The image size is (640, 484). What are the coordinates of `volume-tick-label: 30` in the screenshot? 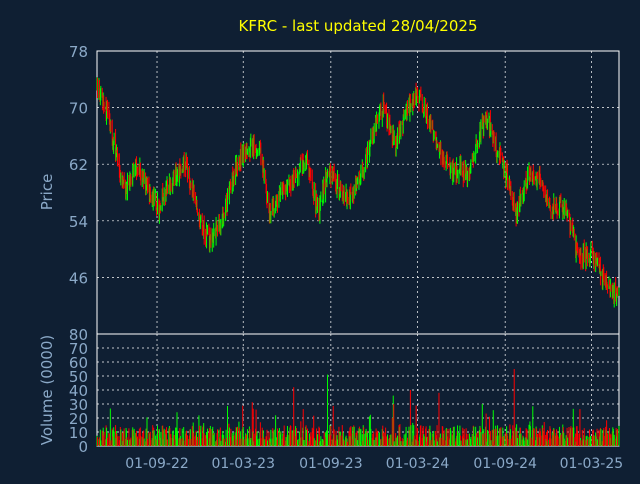 It's located at (78, 405).